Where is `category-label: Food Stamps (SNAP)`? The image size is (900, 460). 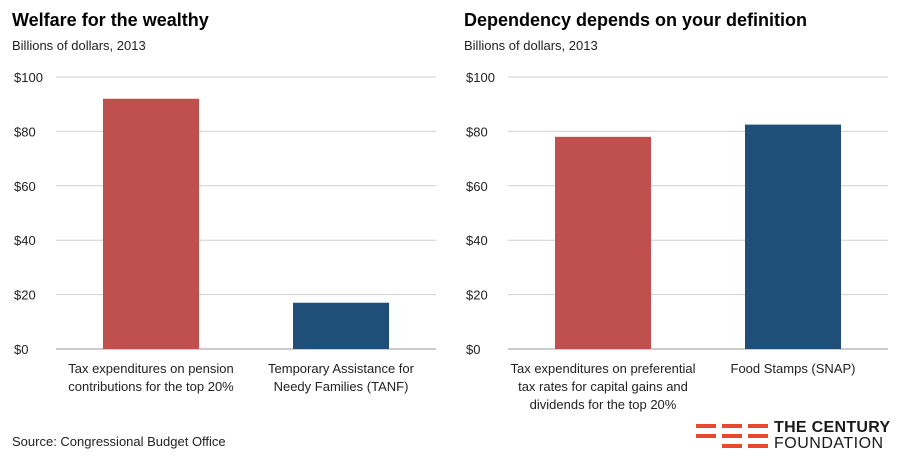 category-label: Food Stamps (SNAP) is located at coordinates (793, 368).